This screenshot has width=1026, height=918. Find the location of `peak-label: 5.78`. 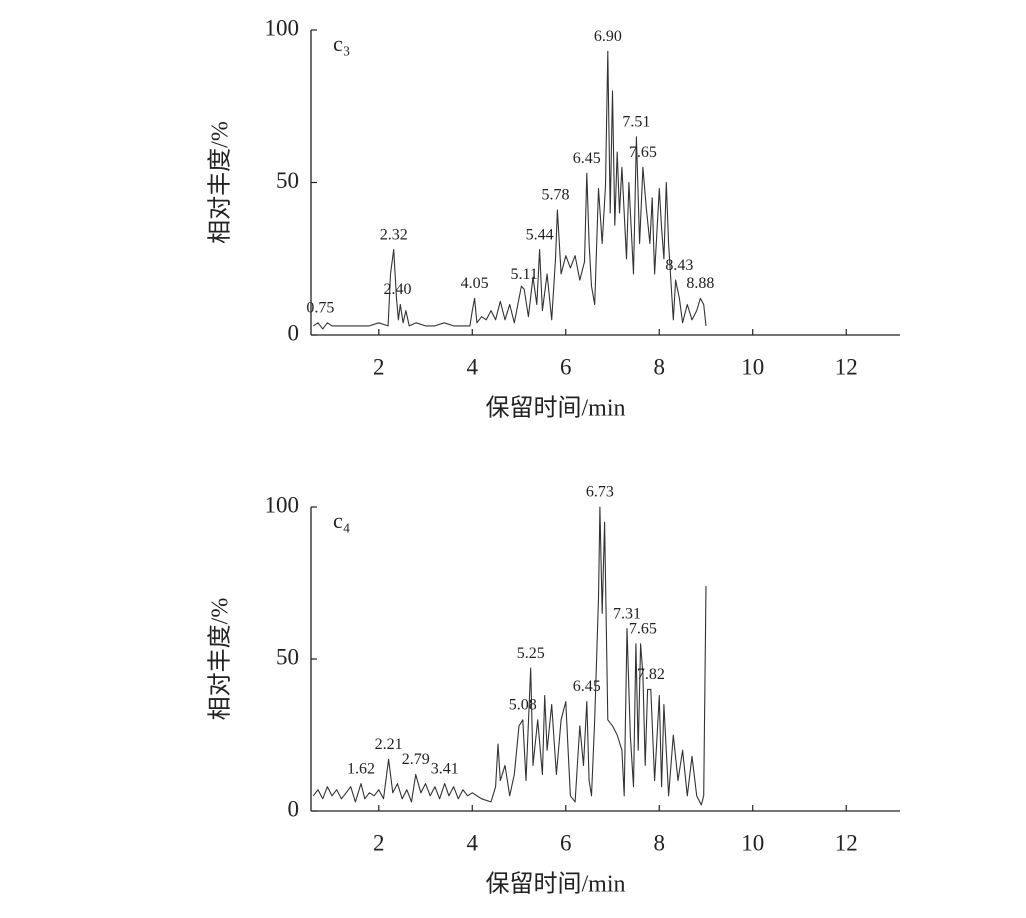

peak-label: 5.78 is located at coordinates (555, 195).